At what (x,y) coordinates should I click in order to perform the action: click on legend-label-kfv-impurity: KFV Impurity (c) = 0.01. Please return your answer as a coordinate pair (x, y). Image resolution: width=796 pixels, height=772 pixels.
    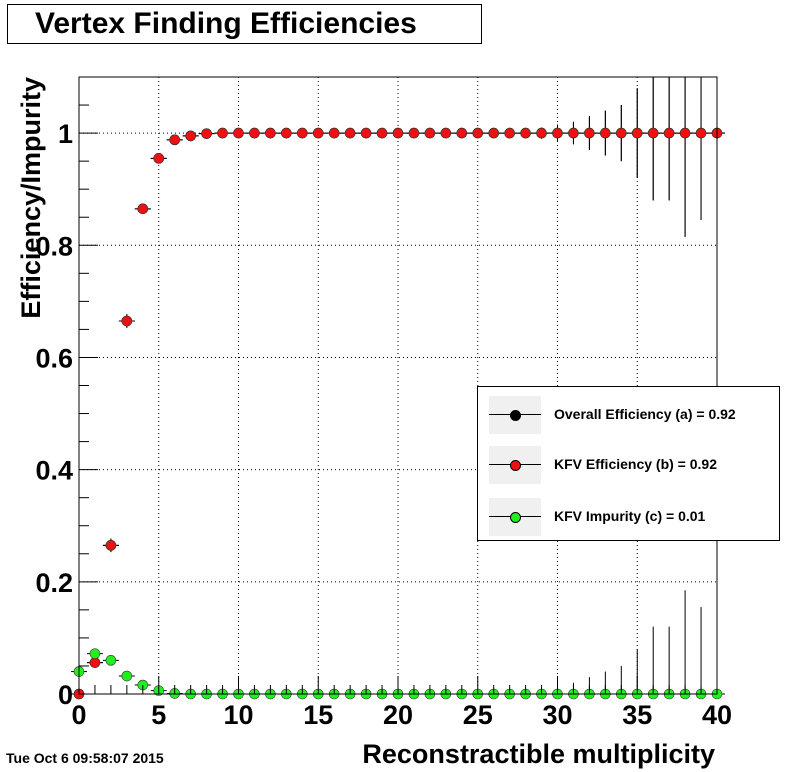
    Looking at the image, I should click on (630, 516).